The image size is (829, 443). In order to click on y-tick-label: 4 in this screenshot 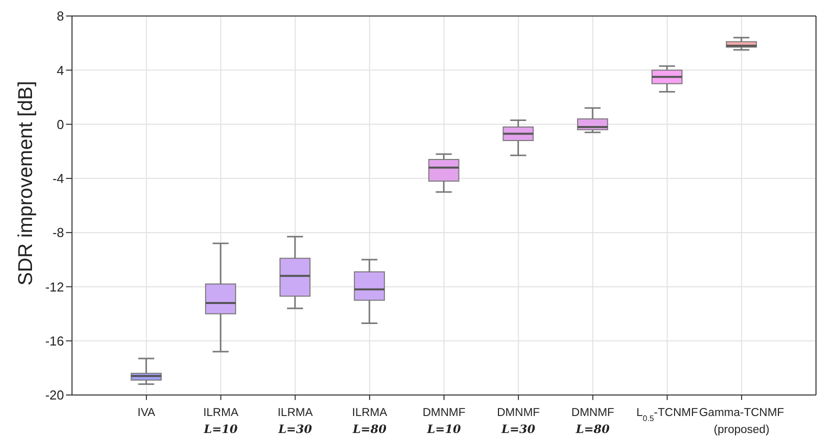, I will do `click(60, 70)`.